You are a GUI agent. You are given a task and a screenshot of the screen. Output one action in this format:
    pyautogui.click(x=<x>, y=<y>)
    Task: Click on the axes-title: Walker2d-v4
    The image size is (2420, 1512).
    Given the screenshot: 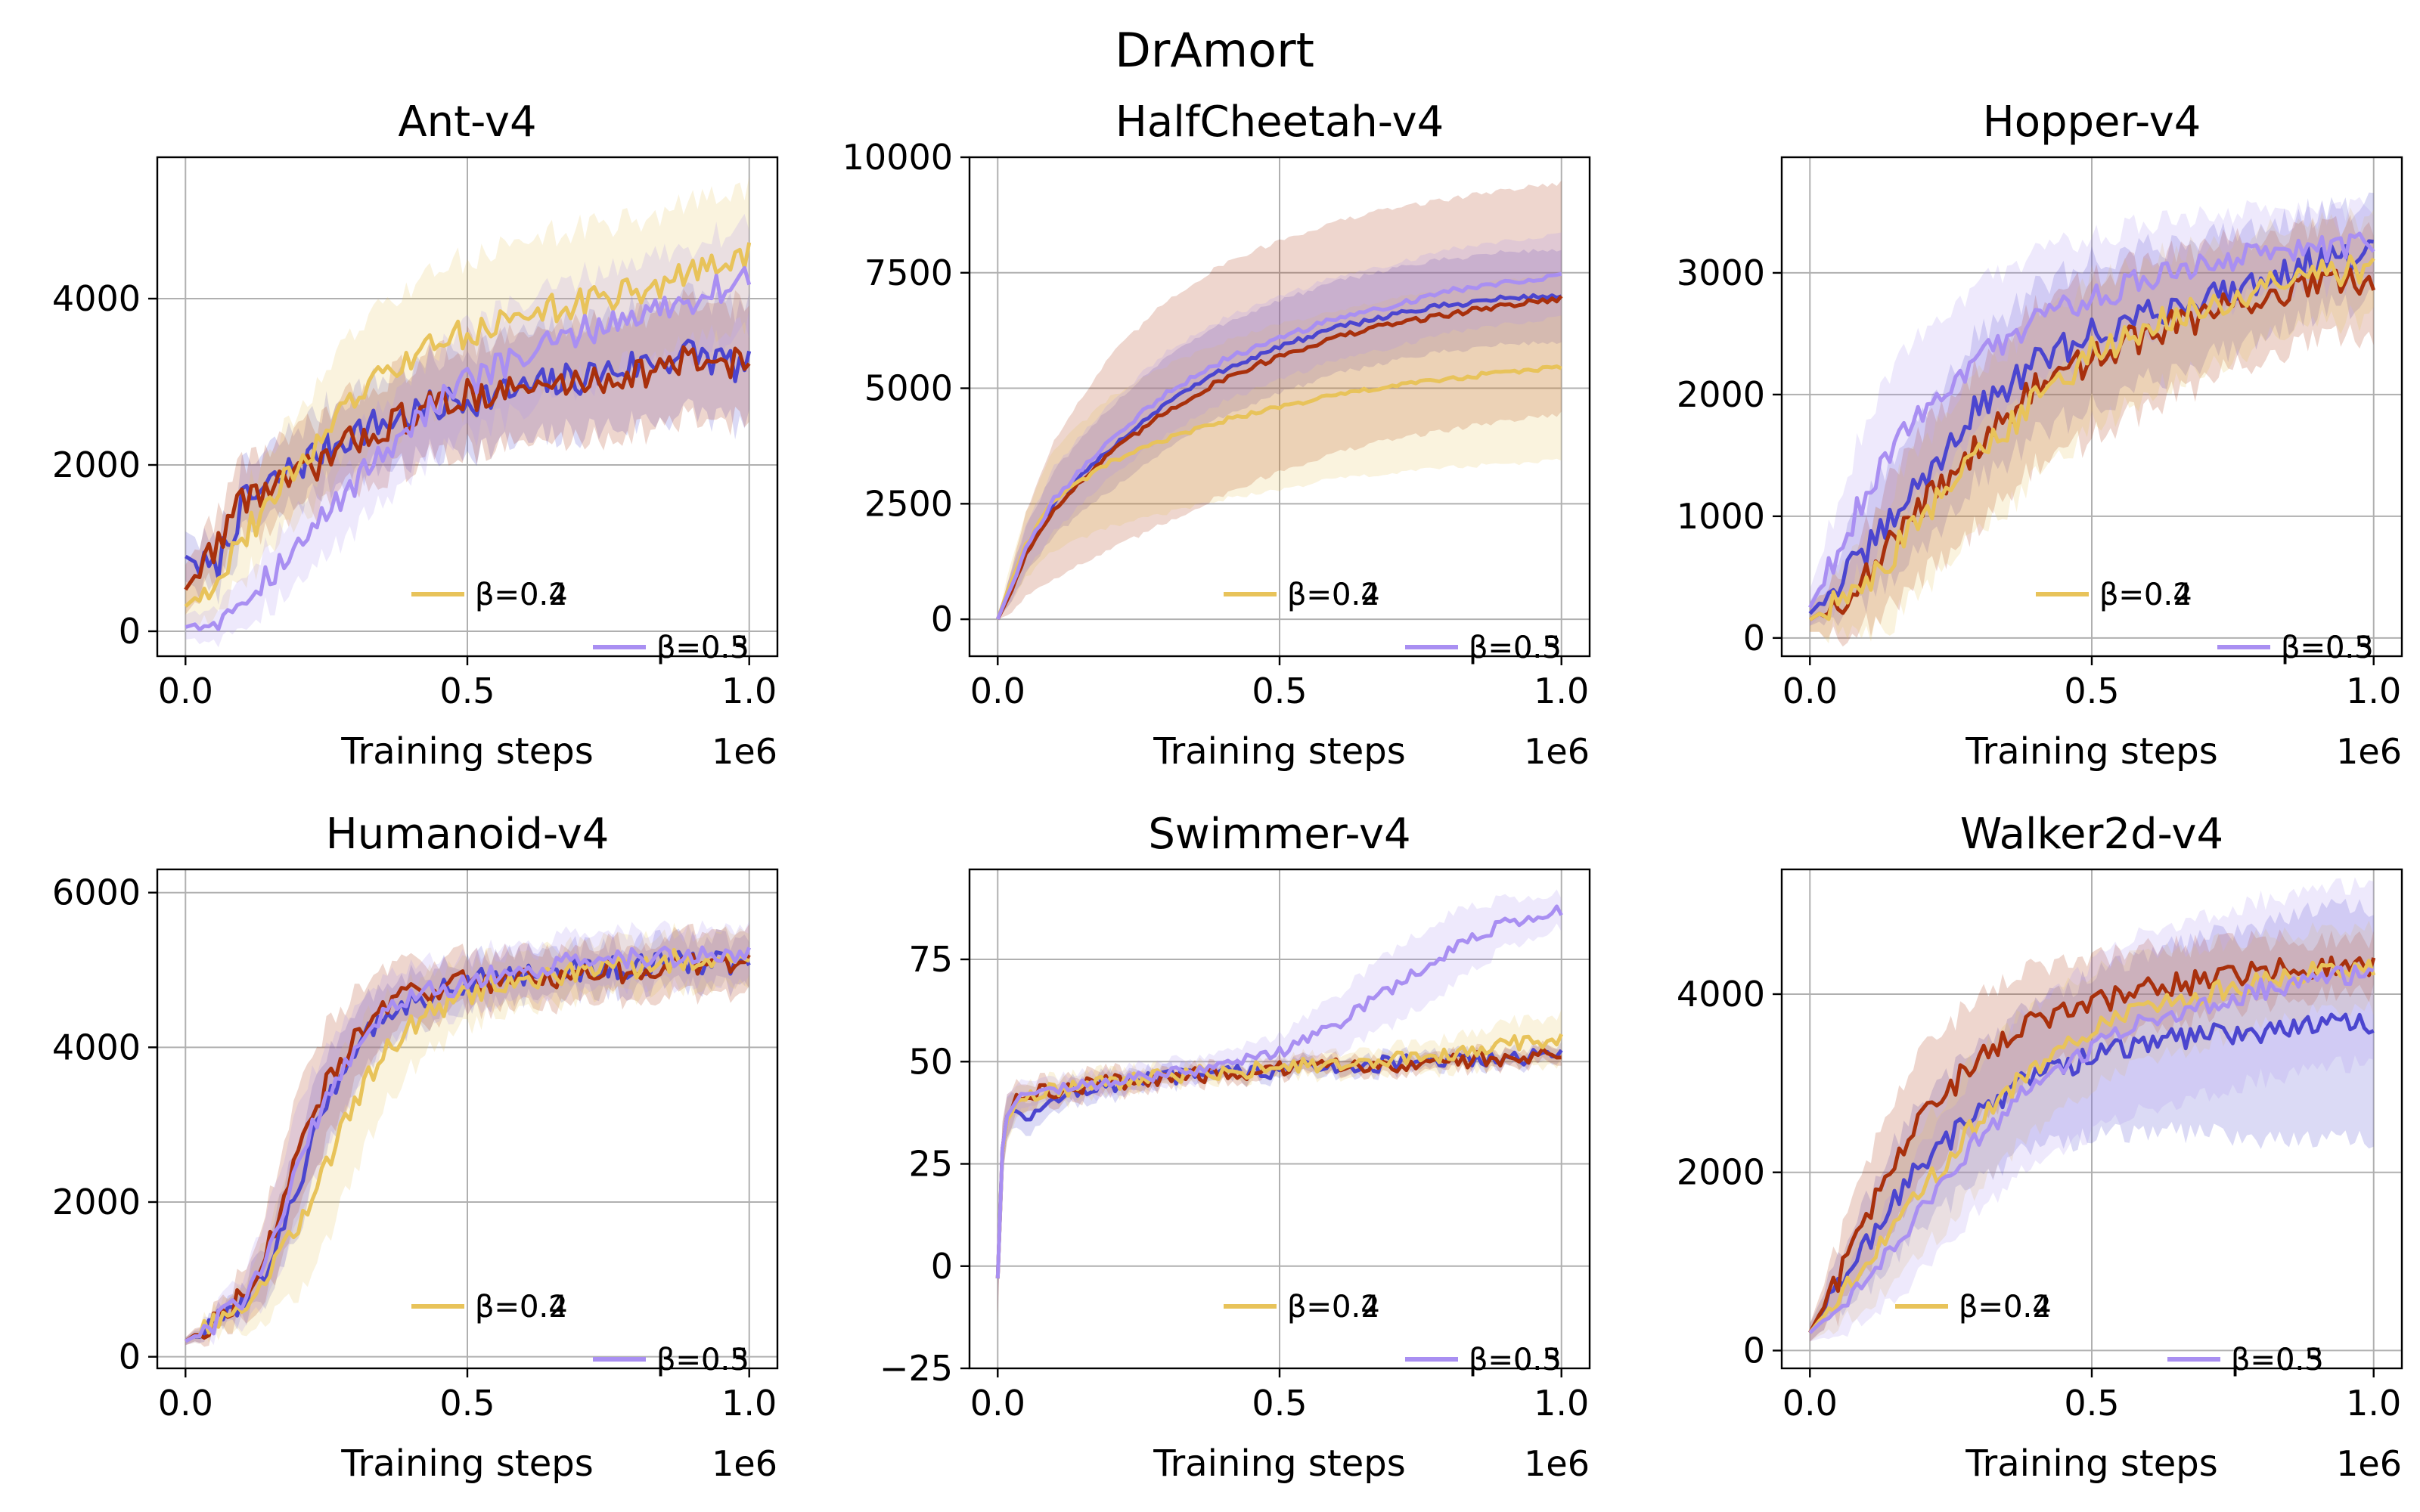 What is the action you would take?
    pyautogui.click(x=2091, y=835)
    